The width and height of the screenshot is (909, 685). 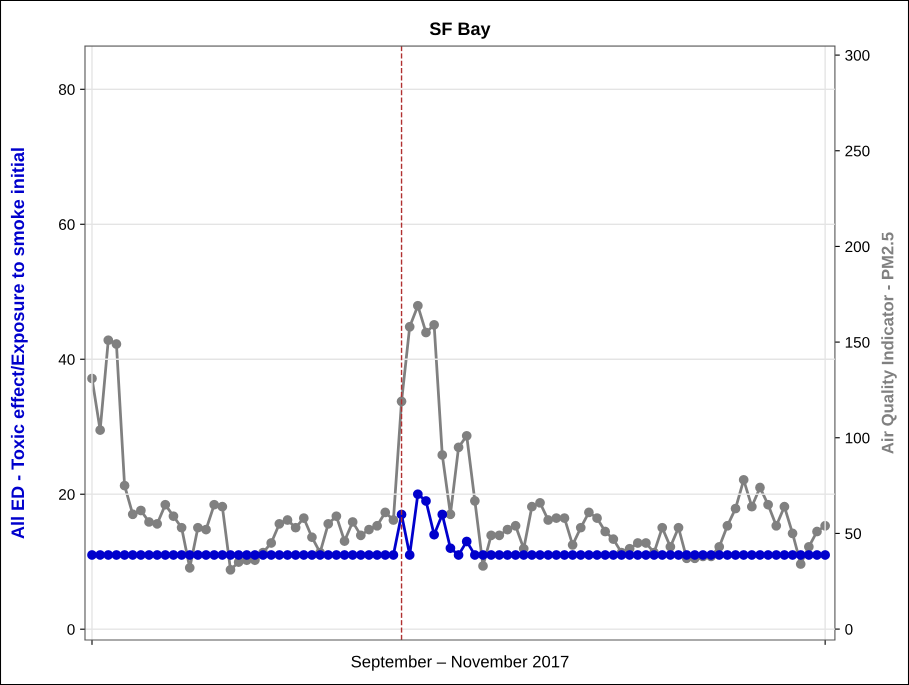 What do you see at coordinates (857, 151) in the screenshot?
I see `y2-tick-label: 250` at bounding box center [857, 151].